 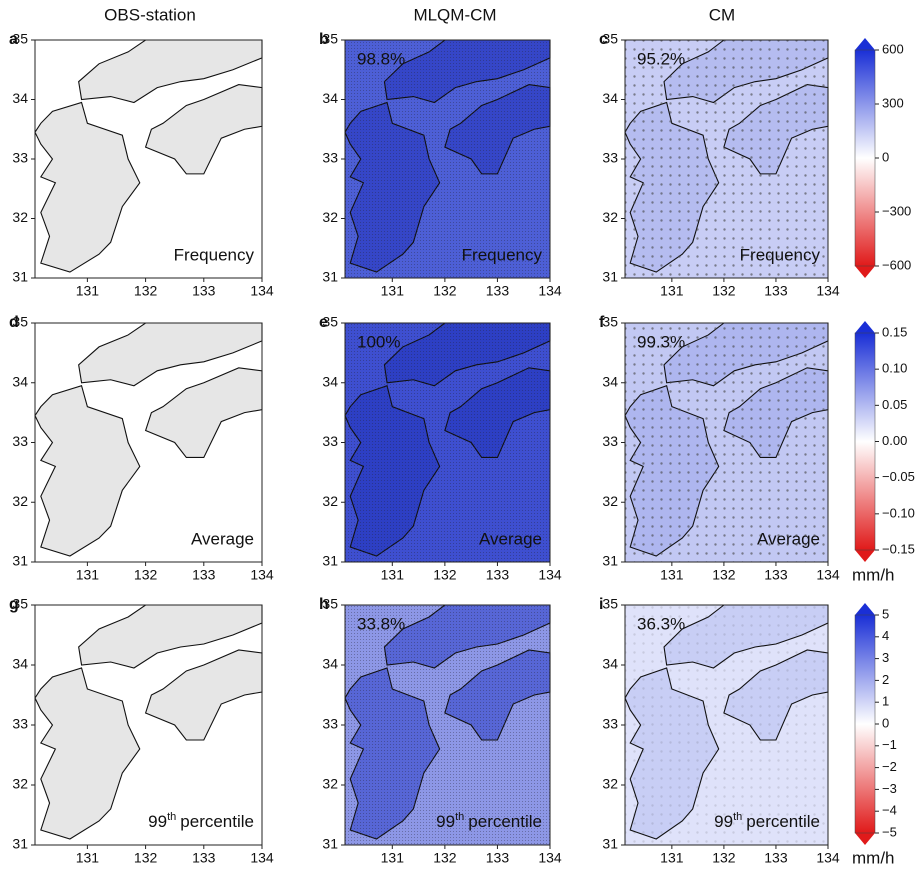 What do you see at coordinates (217, 821) in the screenshot?
I see `label-rest: percentile` at bounding box center [217, 821].